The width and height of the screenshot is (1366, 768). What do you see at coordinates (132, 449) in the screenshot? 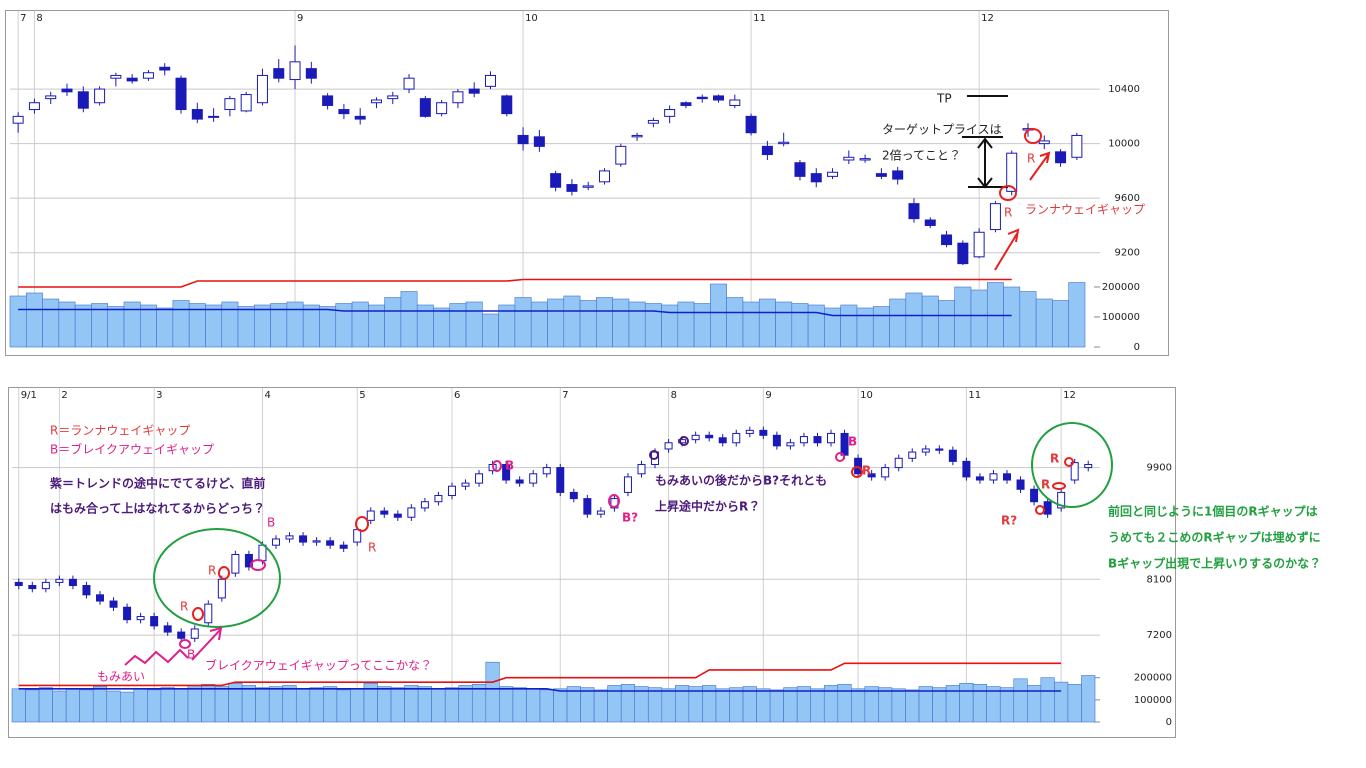
I see `annotation: B＝ブレイクアウェイギャップ` at bounding box center [132, 449].